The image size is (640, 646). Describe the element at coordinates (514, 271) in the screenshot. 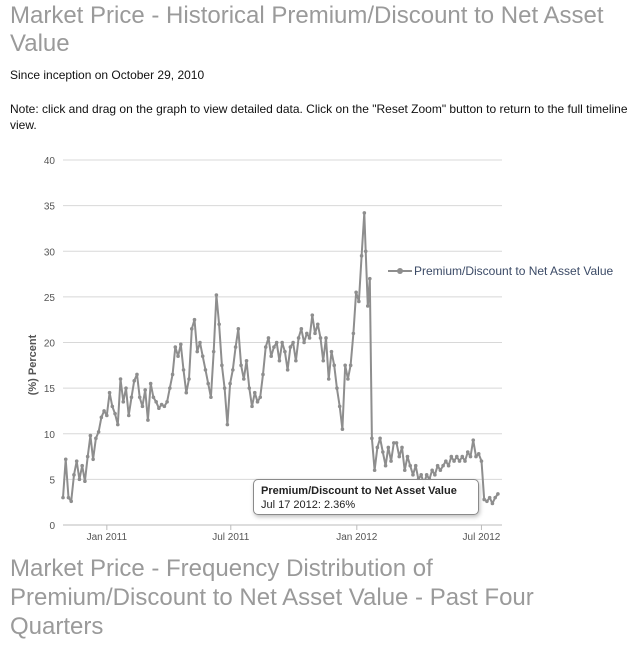

I see `legend-label: Premium/Discount to Net Asset Value` at that location.